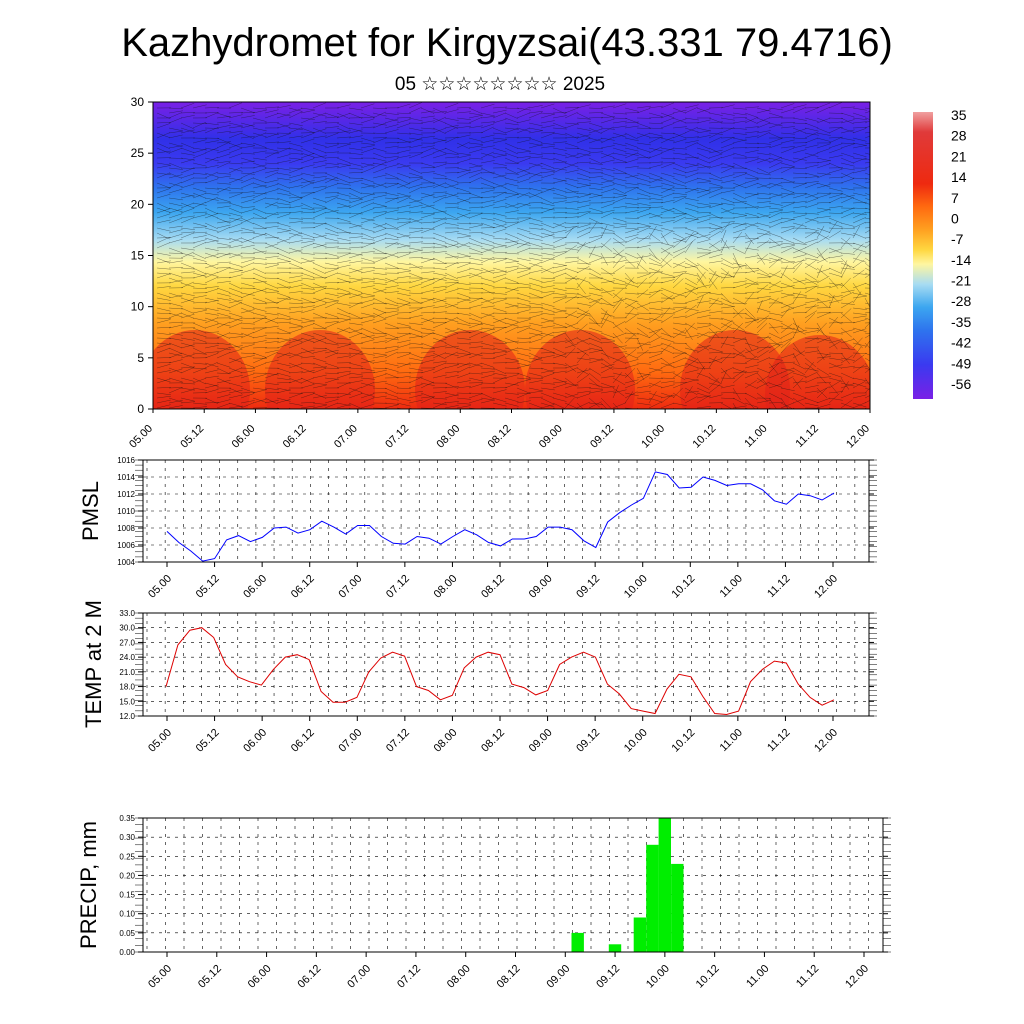 The image size is (1024, 1024). Describe the element at coordinates (513, 885) in the screenshot. I see `precip-frame` at that location.